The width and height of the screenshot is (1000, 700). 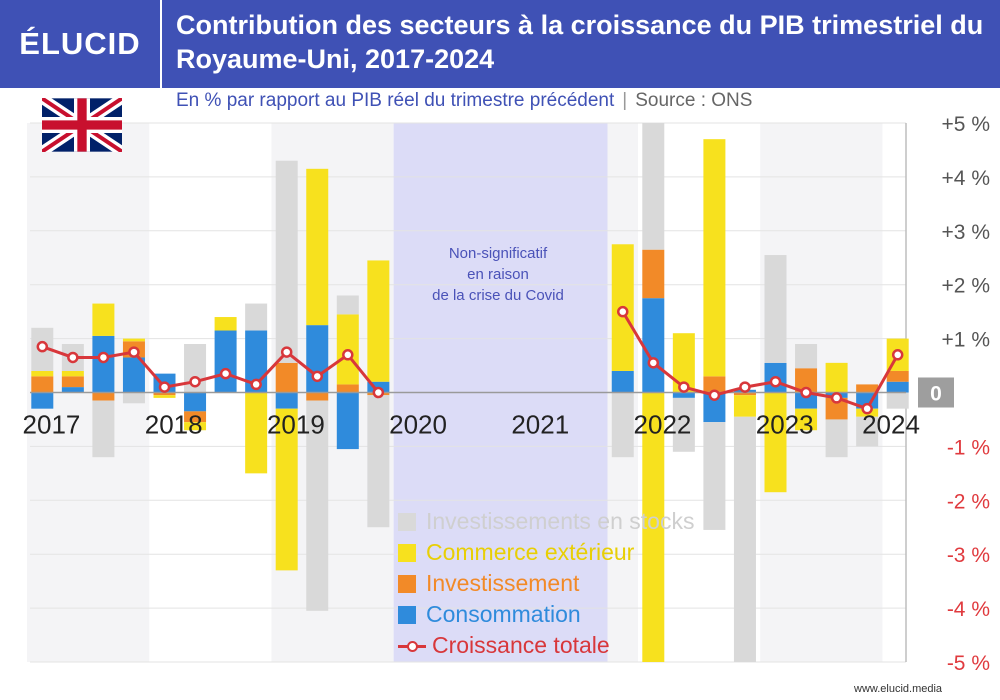 What do you see at coordinates (966, 178) in the screenshot?
I see `y-tick-label: +4 %` at bounding box center [966, 178].